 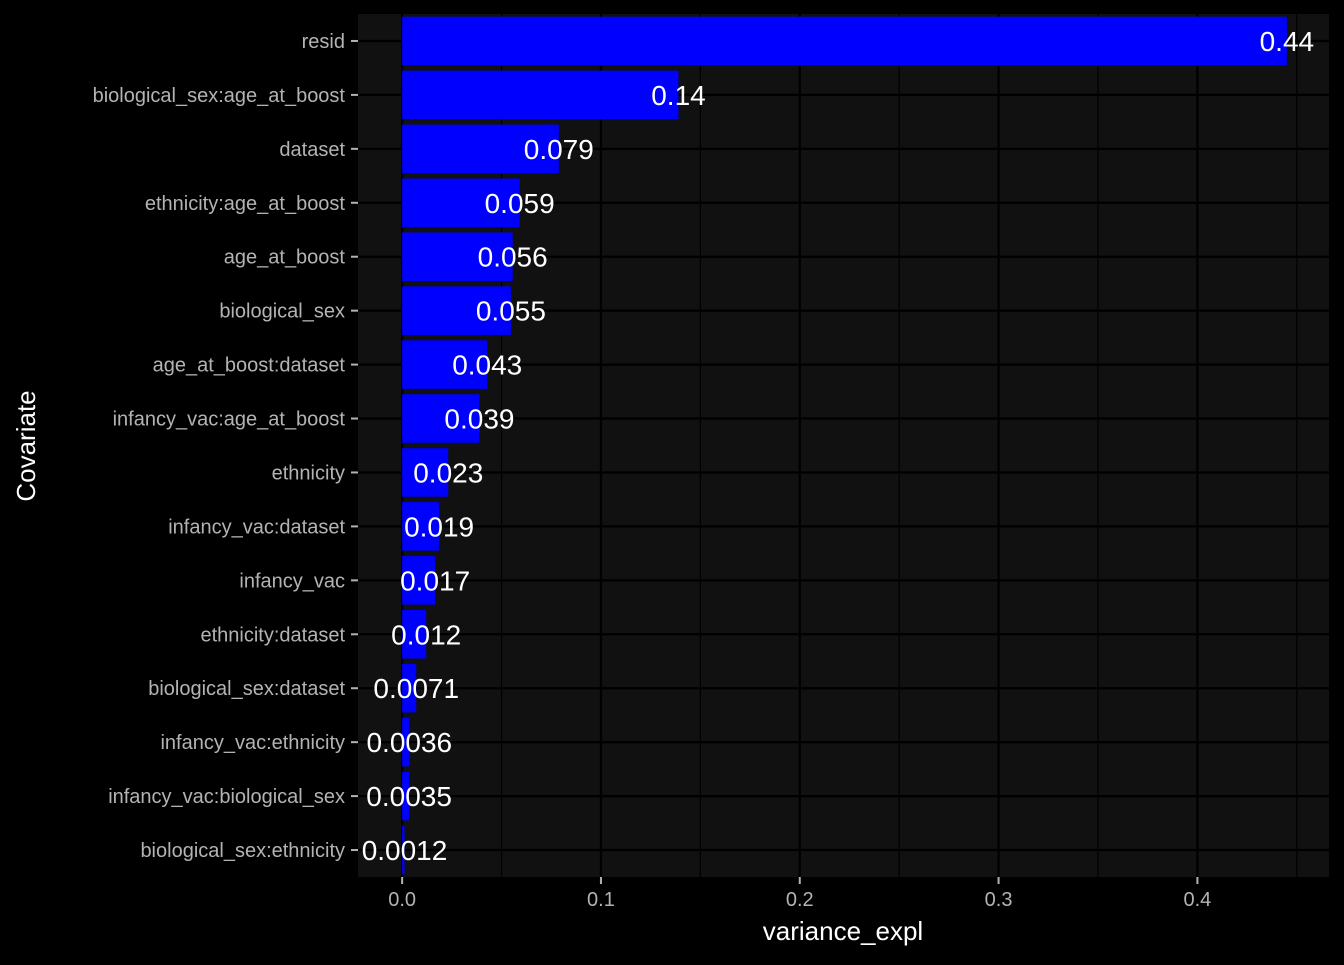 I want to click on data-label: 0.039, so click(x=479, y=419).